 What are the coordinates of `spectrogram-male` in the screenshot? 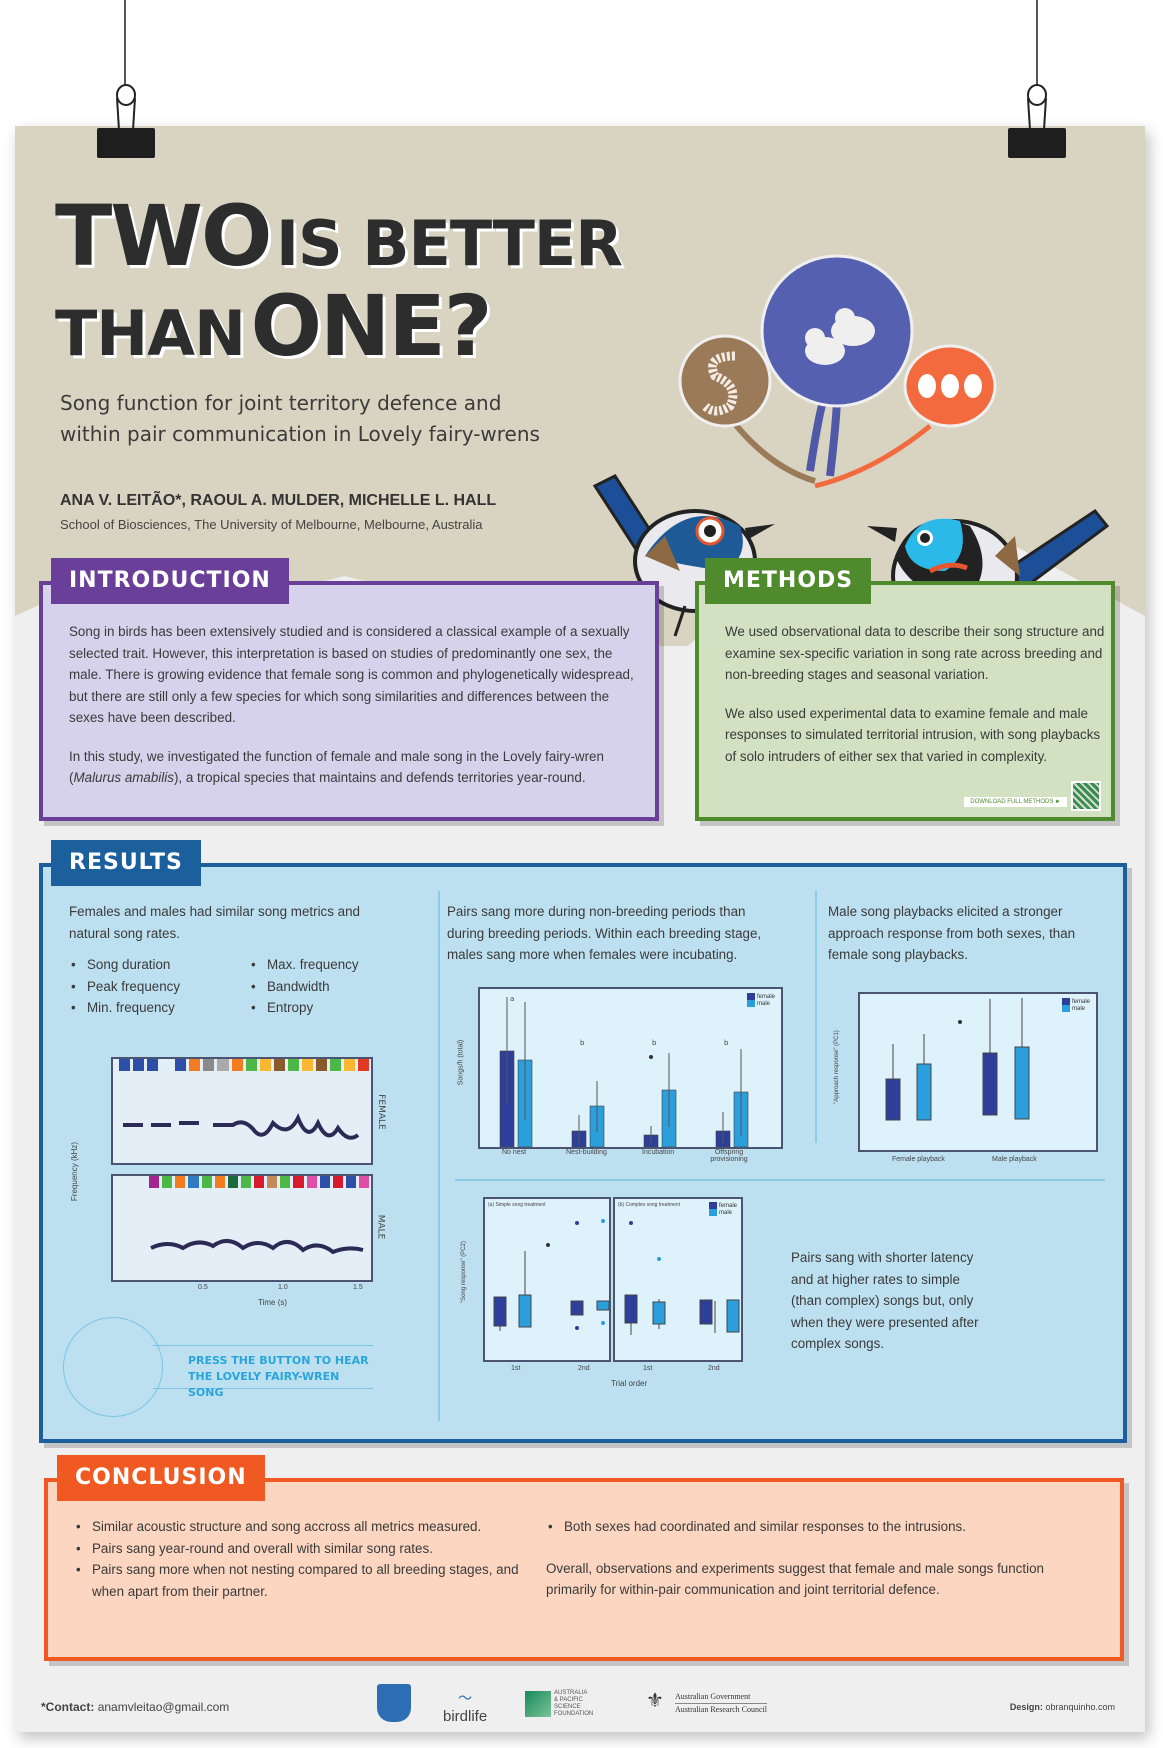 It's located at (242, 1228).